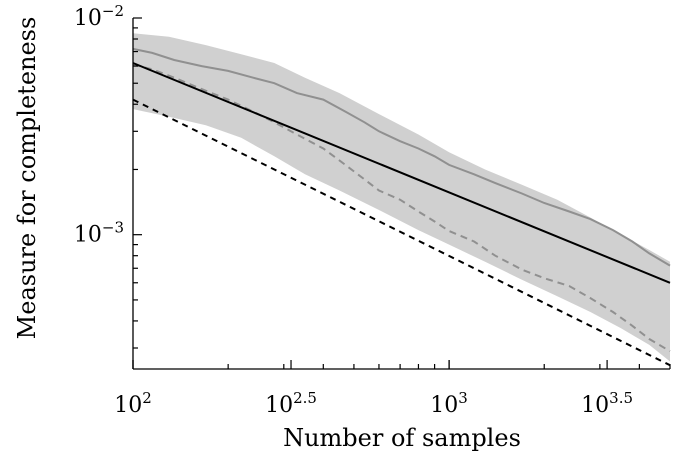  I want to click on y-tick-label: 10⁻³, so click(99, 233).